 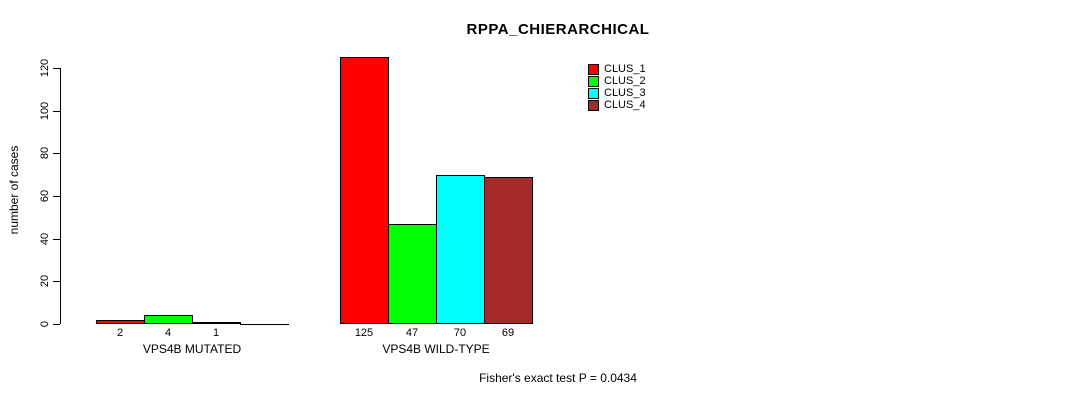 I want to click on chart-title: RPPA_CHIERARCHICAL, so click(x=558, y=29).